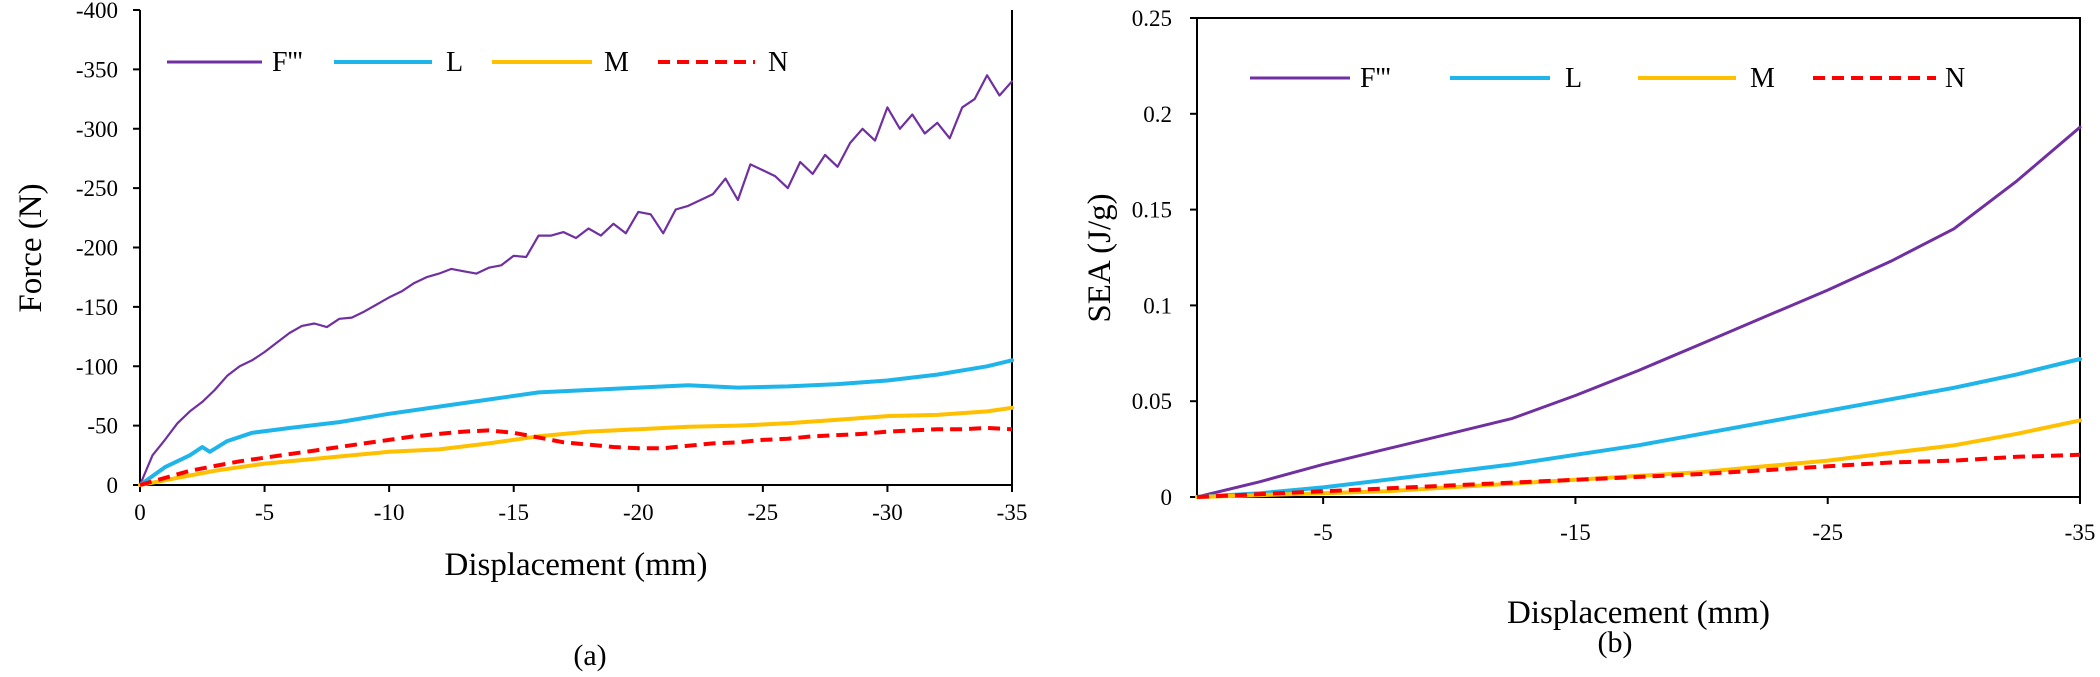  Describe the element at coordinates (97, 69) in the screenshot. I see `y-tick-label: -350` at that location.